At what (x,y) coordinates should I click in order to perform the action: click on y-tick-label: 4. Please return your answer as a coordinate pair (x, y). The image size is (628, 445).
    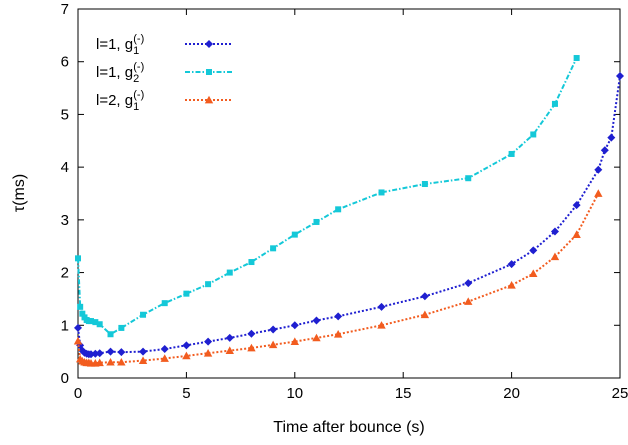
    Looking at the image, I should click on (65, 167).